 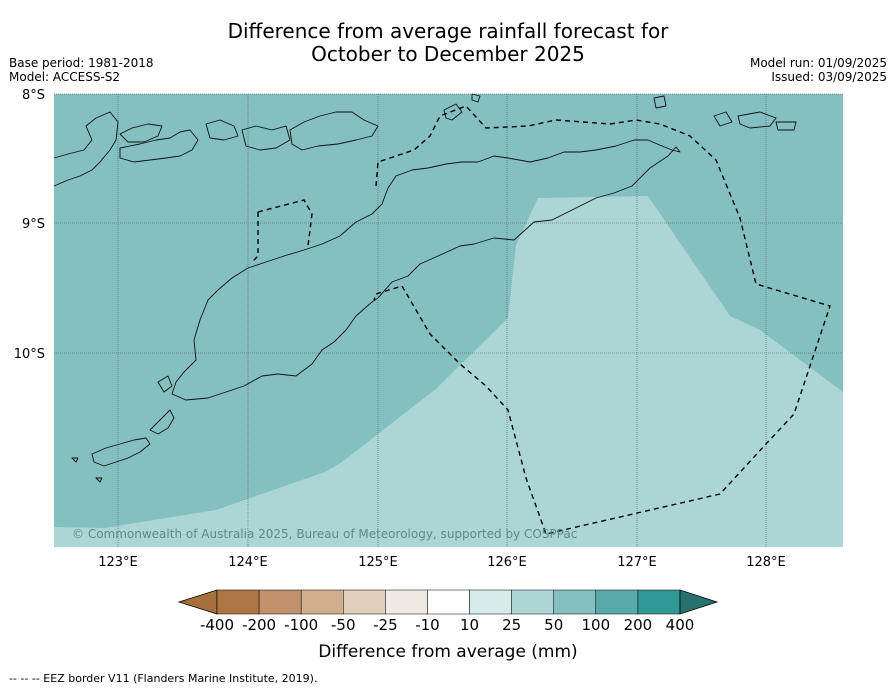 What do you see at coordinates (595, 625) in the screenshot?
I see `colorbar-tick-label: 100` at bounding box center [595, 625].